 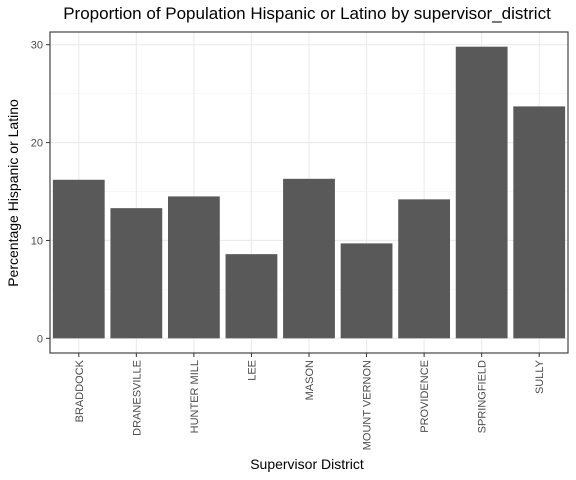 What do you see at coordinates (425, 396) in the screenshot?
I see `x-tick-label: PROVIDENCE` at bounding box center [425, 396].